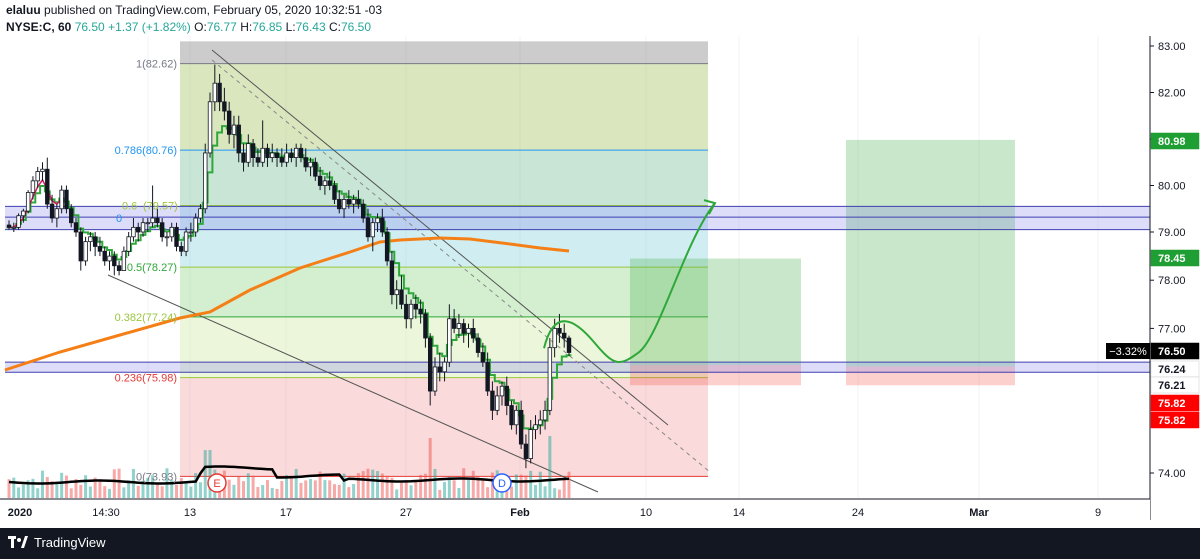 Image resolution: width=1200 pixels, height=559 pixels. Describe the element at coordinates (70, 542) in the screenshot. I see `footer-brand: TradingView` at that location.